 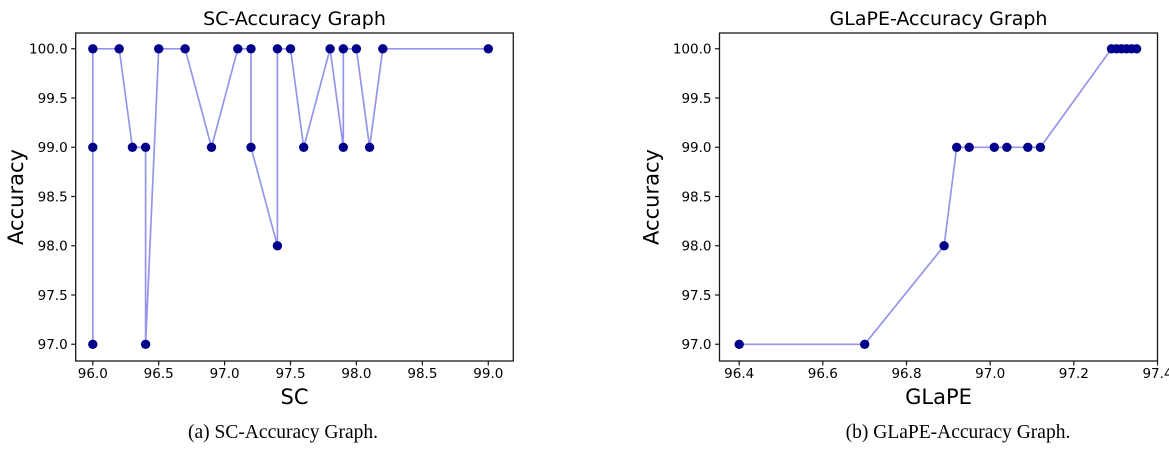 What do you see at coordinates (906, 374) in the screenshot?
I see `x-tick-label: 96.8` at bounding box center [906, 374].